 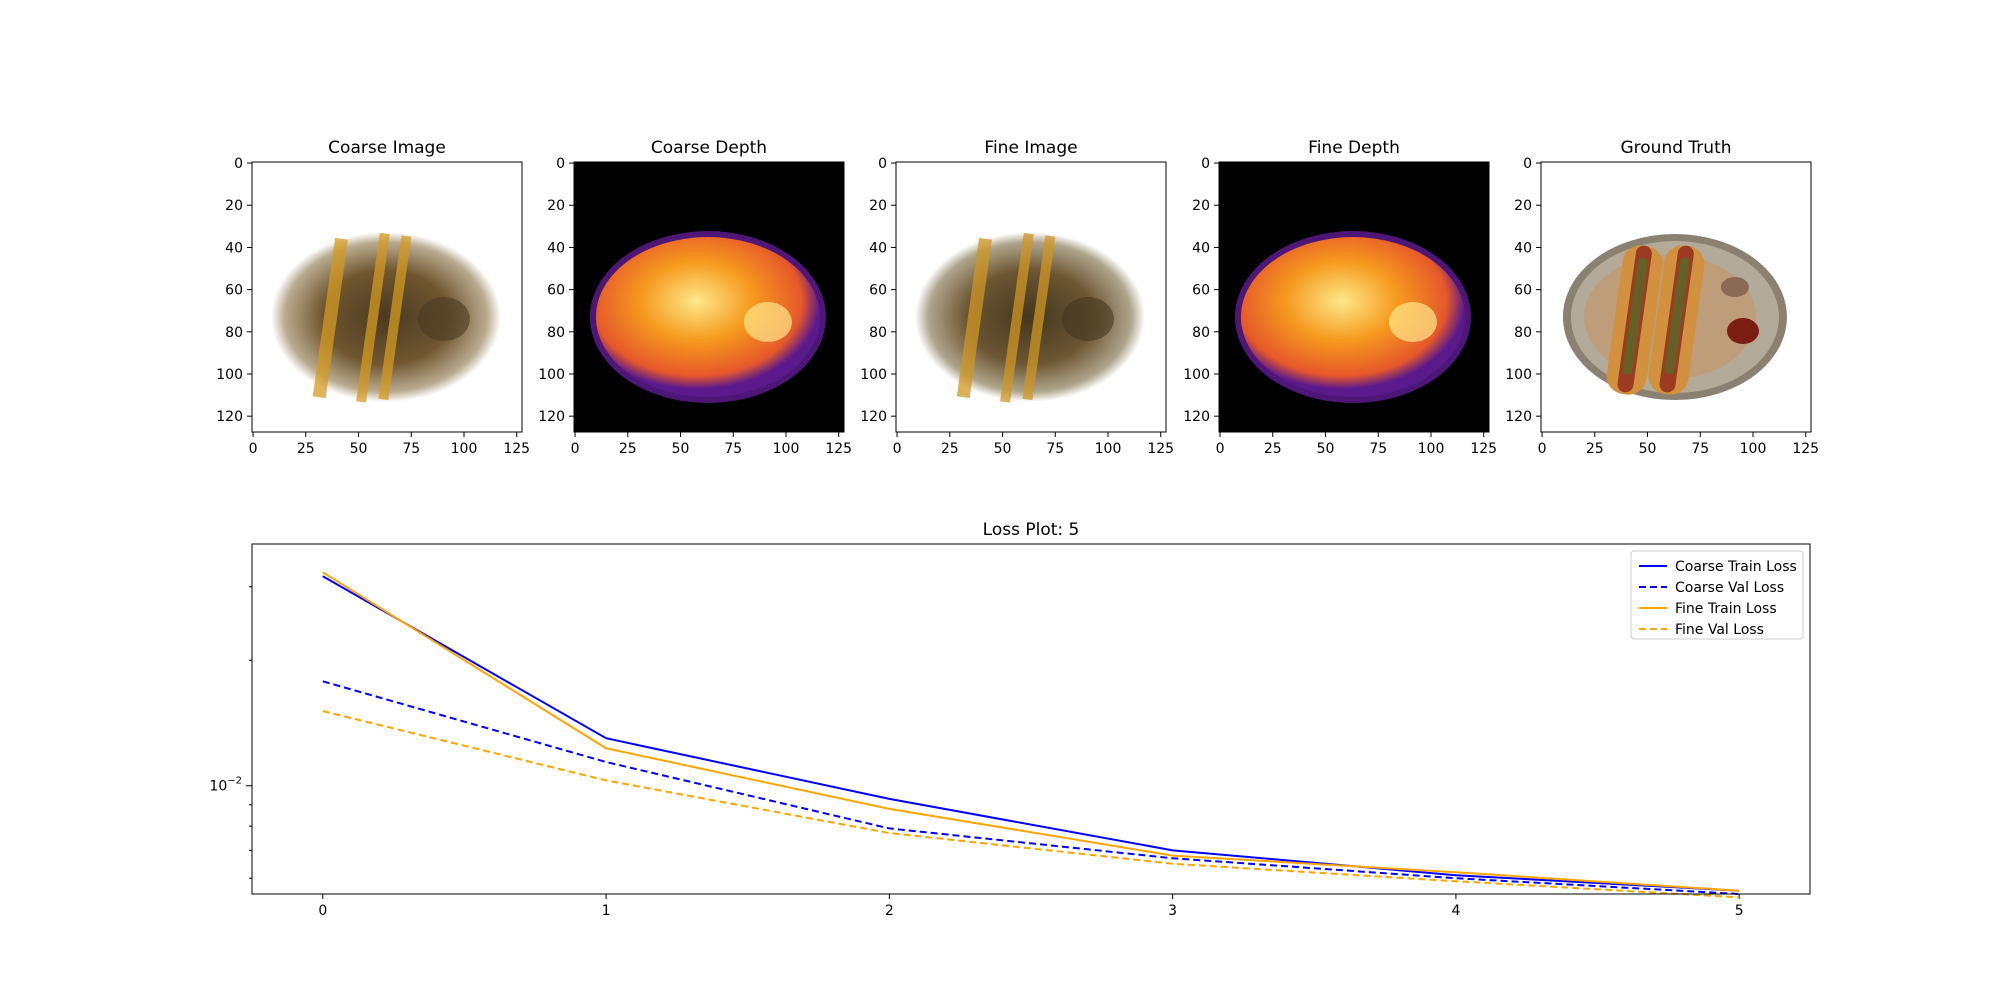 What do you see at coordinates (1031, 530) in the screenshot?
I see `loss-plot-title: Loss Plot: 5` at bounding box center [1031, 530].